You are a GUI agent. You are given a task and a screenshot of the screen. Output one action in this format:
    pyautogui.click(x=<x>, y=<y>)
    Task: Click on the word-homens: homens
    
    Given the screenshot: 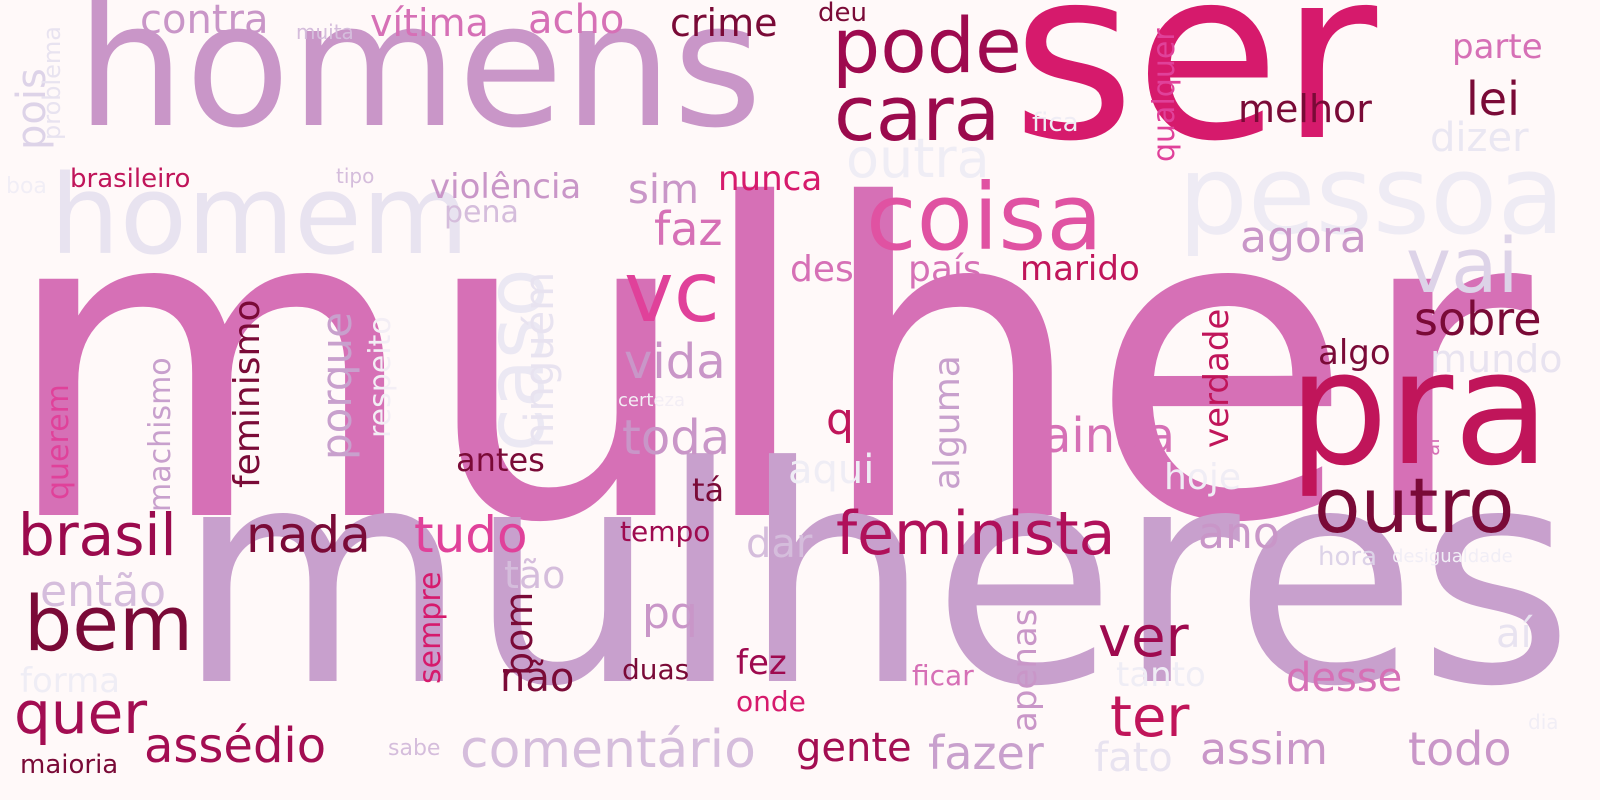 What is the action you would take?
    pyautogui.click(x=419, y=83)
    